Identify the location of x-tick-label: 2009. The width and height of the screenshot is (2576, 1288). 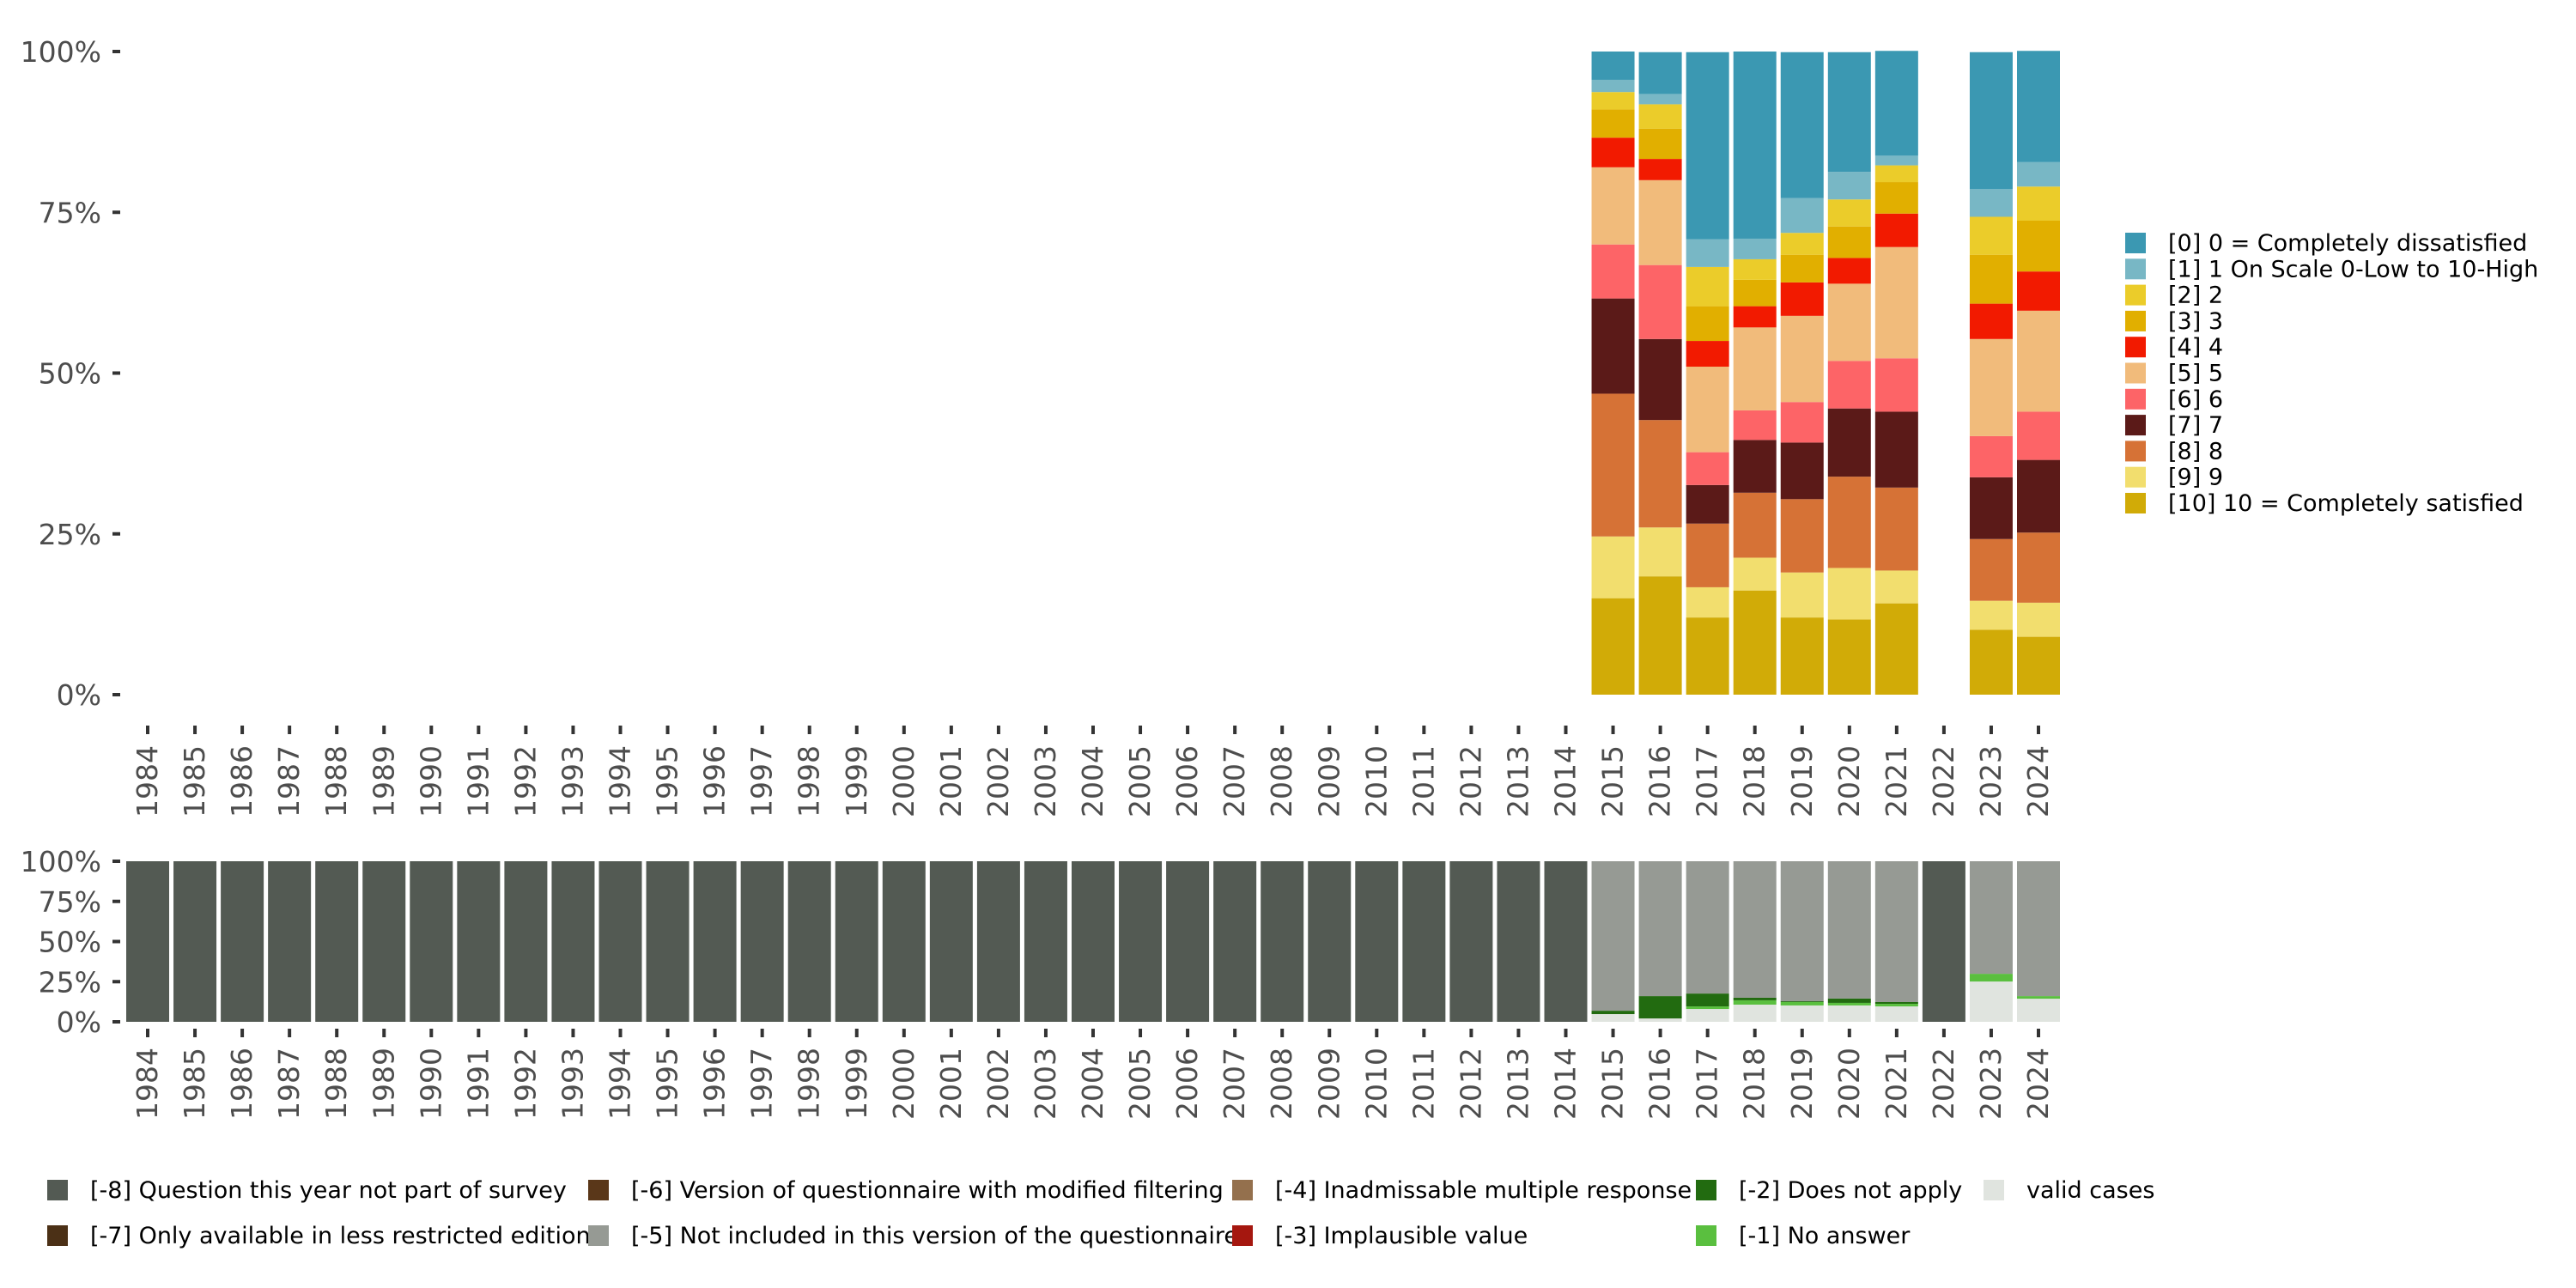
(1329, 1084).